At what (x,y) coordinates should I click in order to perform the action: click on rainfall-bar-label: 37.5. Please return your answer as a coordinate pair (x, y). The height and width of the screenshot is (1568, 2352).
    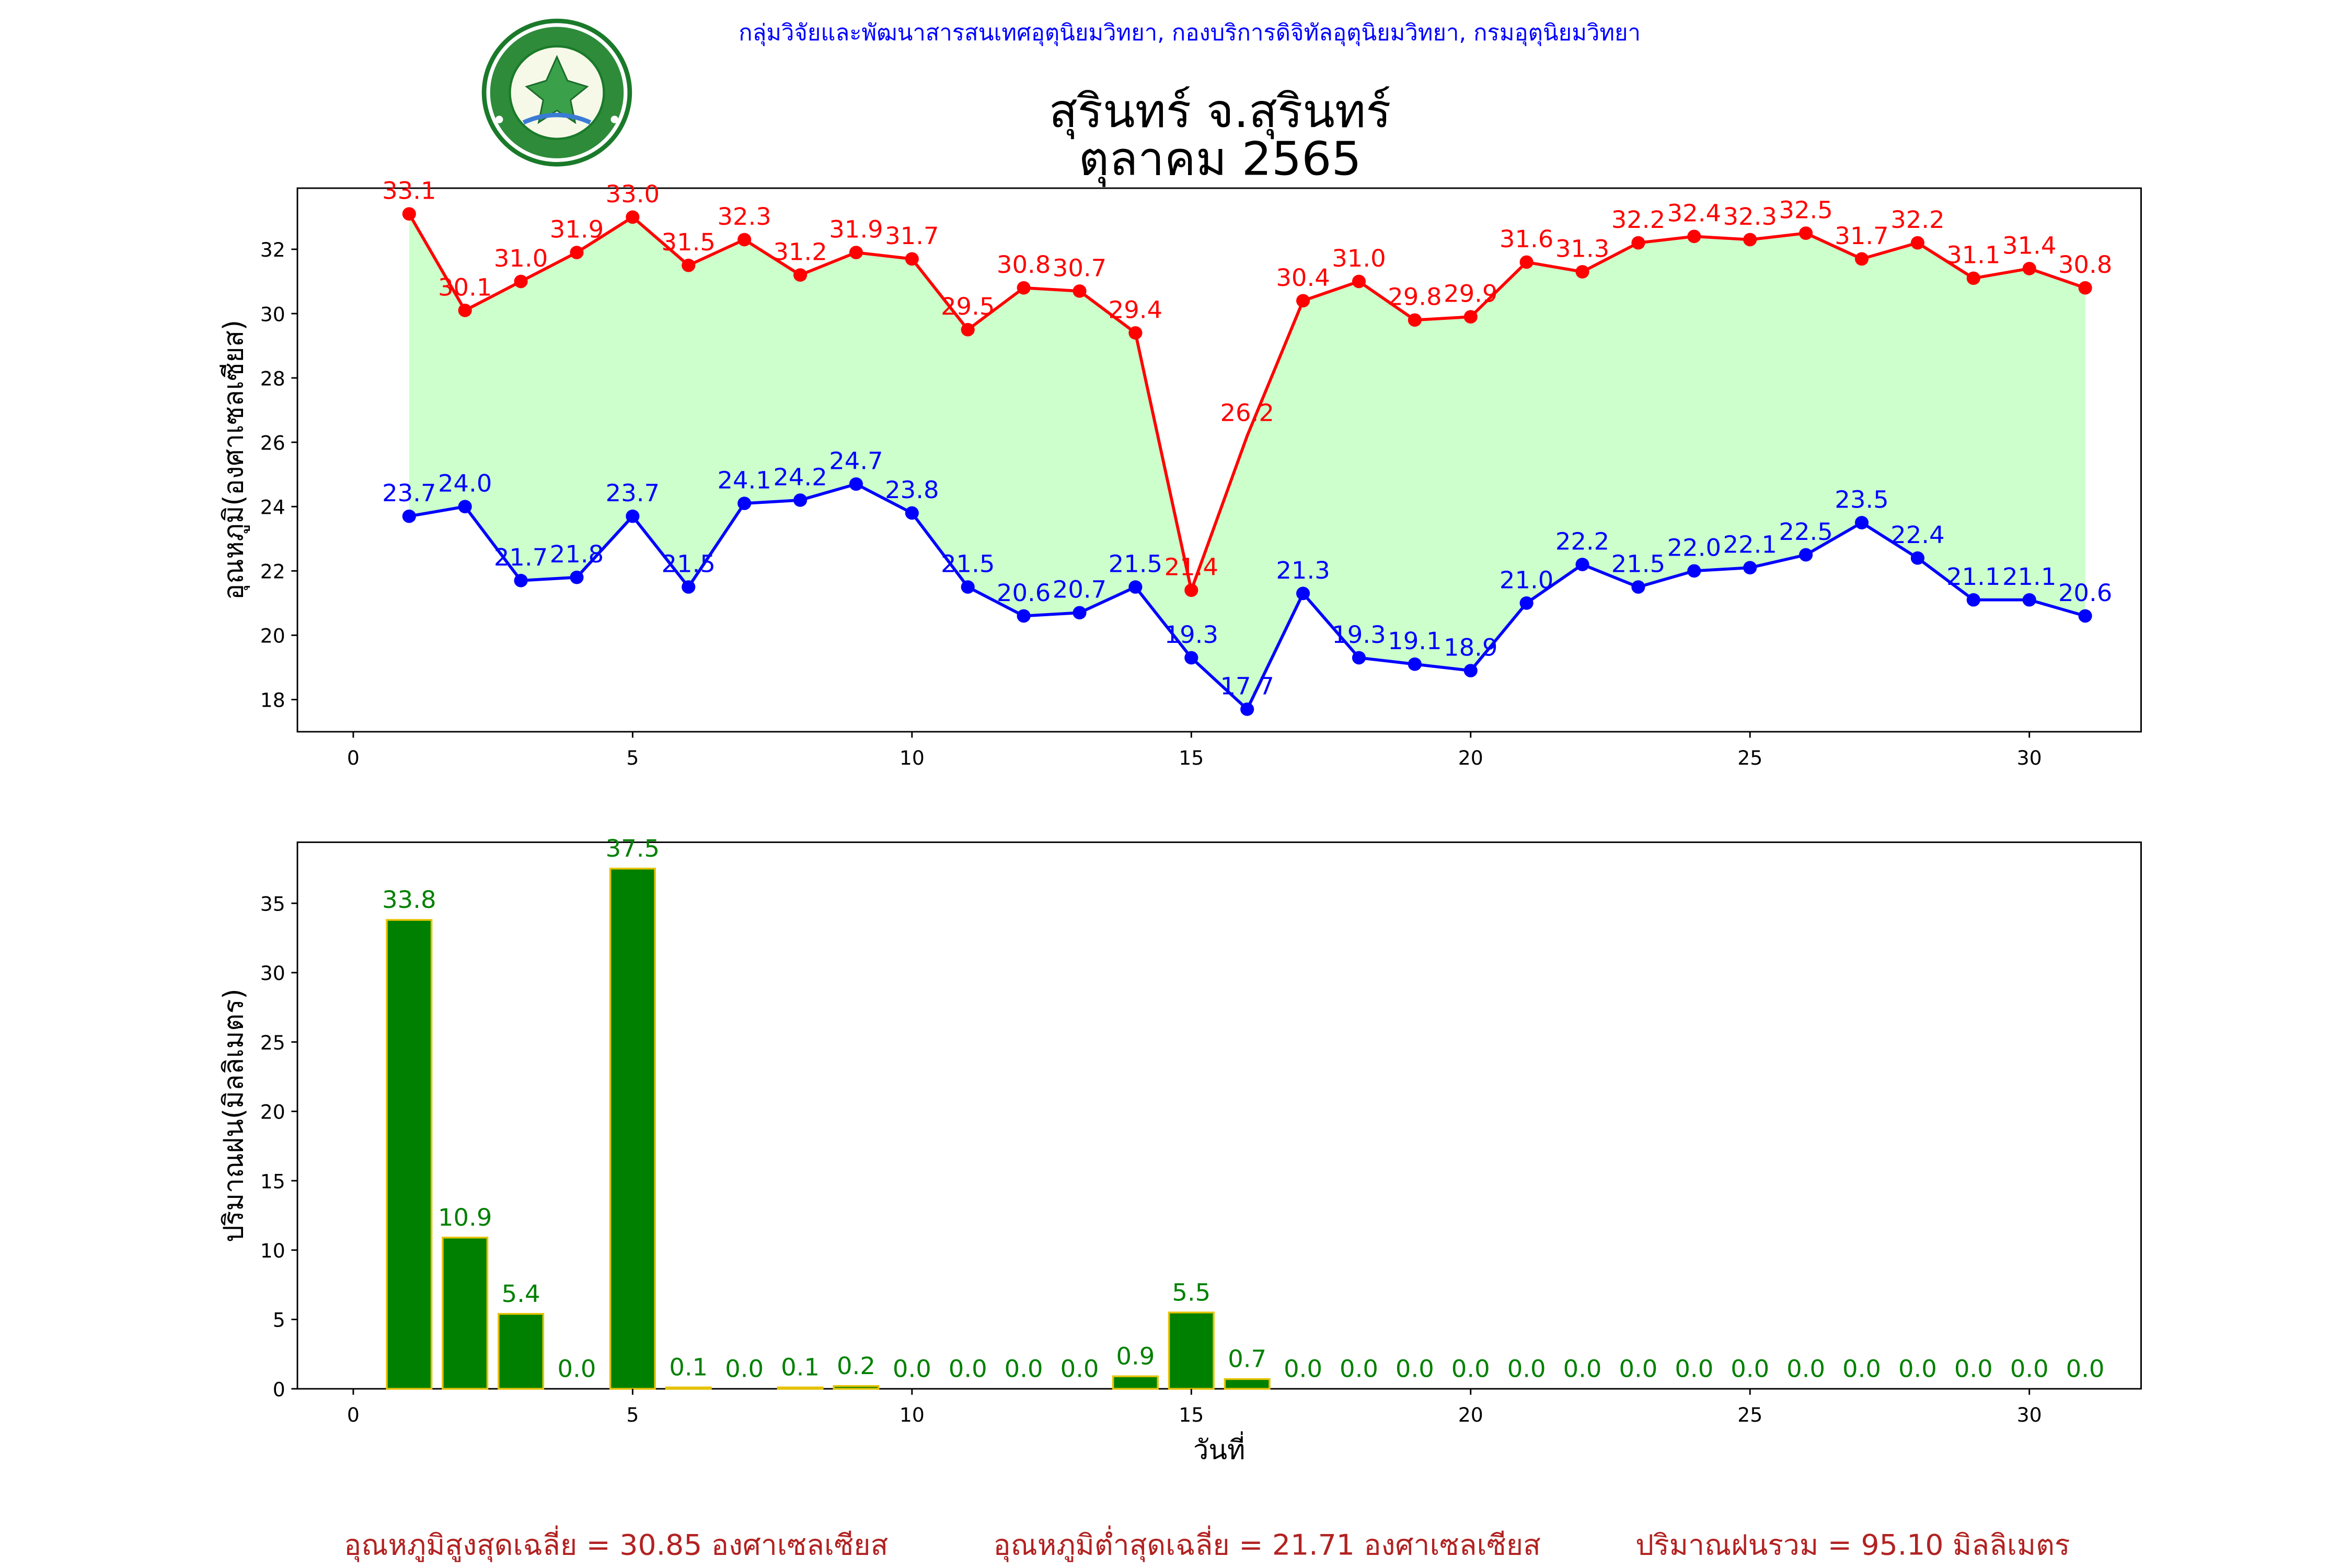
    Looking at the image, I should click on (633, 848).